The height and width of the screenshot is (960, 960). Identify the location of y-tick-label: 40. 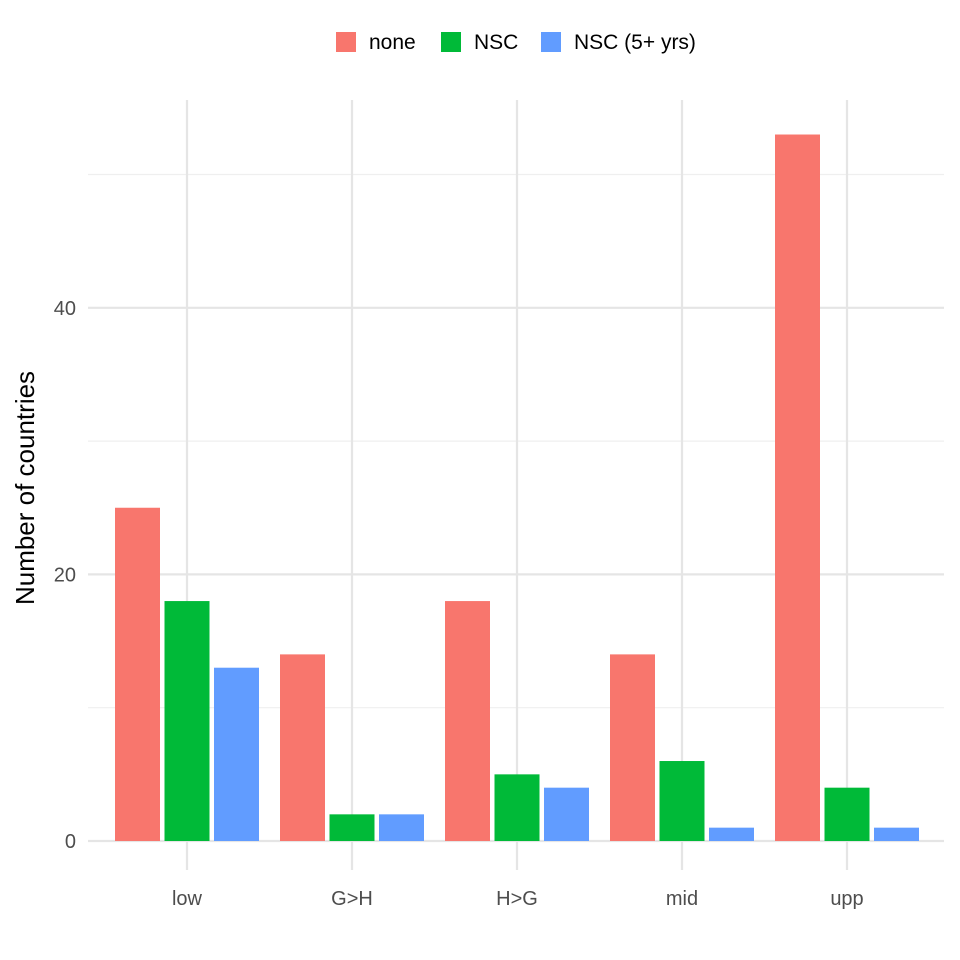
(65, 309).